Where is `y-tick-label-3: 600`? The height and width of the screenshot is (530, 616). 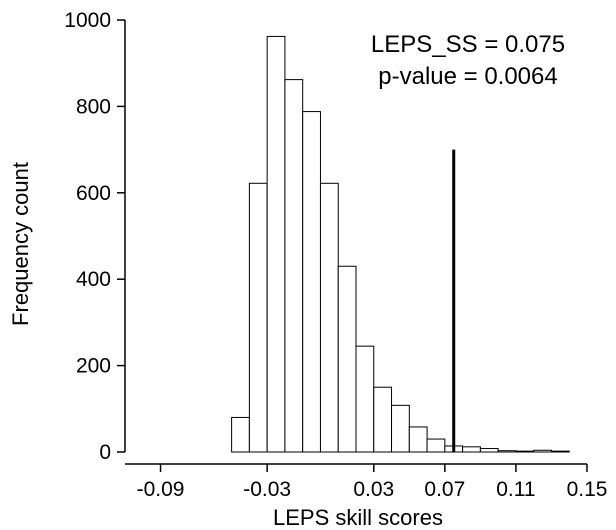 y-tick-label-3: 600 is located at coordinates (93, 193).